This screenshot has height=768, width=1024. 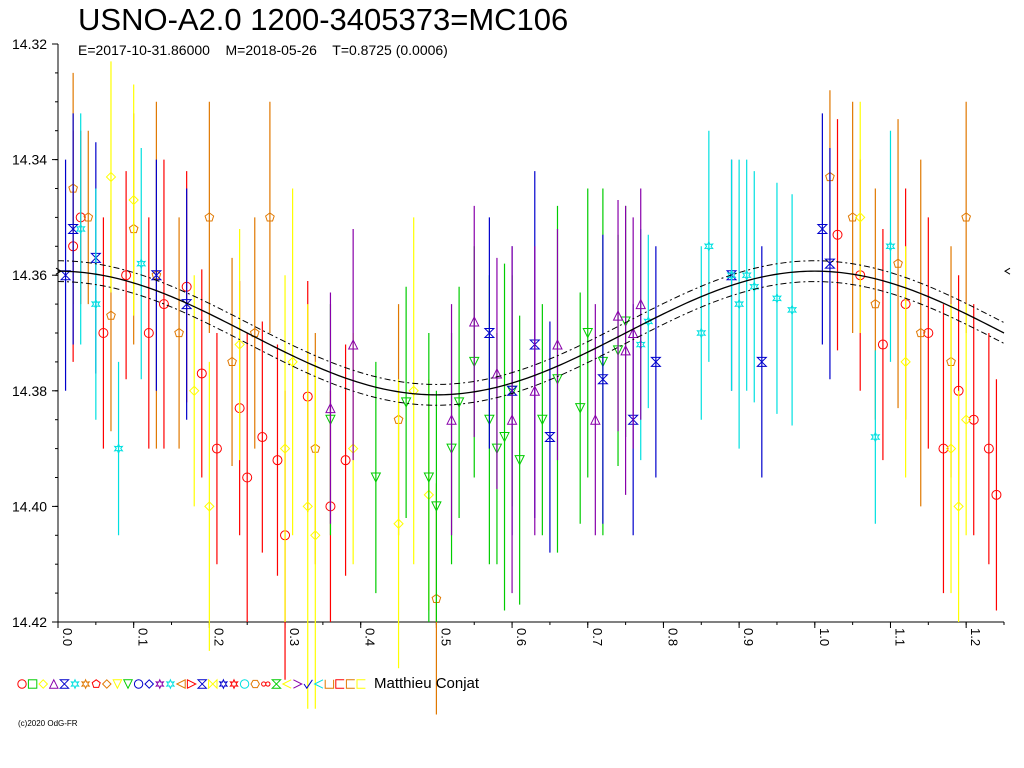 What do you see at coordinates (370, 637) in the screenshot?
I see `x-tick-label: 0.4` at bounding box center [370, 637].